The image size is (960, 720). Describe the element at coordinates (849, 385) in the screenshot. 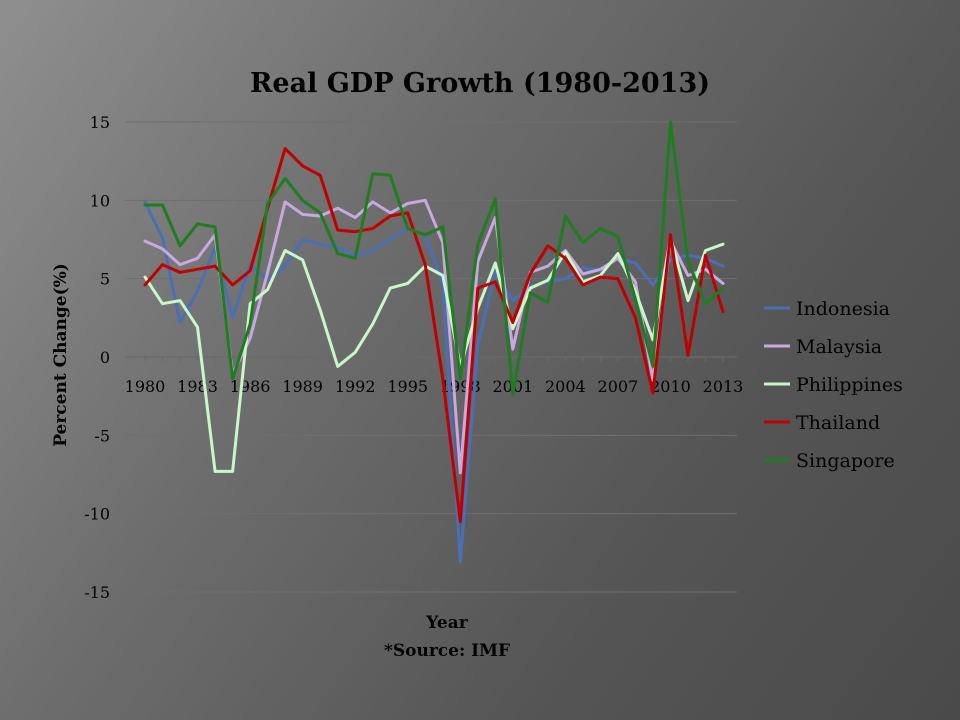

I see `legend-label-philippines: Philippines` at that location.